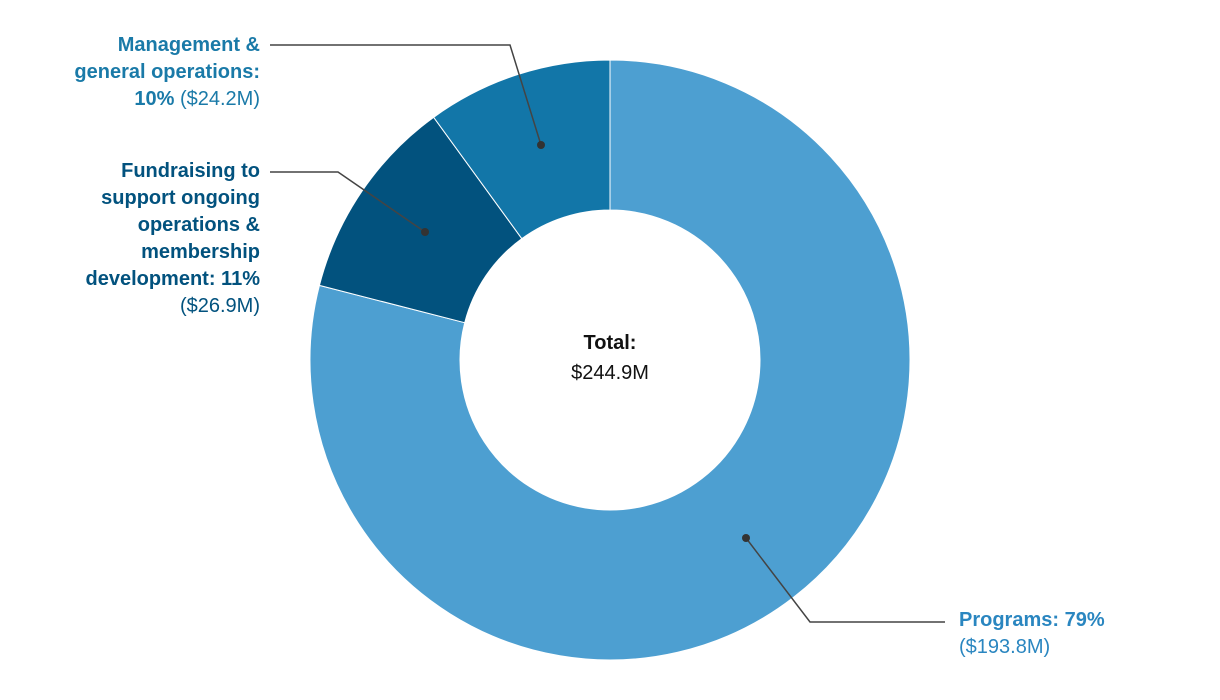 The height and width of the screenshot is (700, 1220). What do you see at coordinates (180, 198) in the screenshot?
I see `label-fundraising-line2: support ongoing` at bounding box center [180, 198].